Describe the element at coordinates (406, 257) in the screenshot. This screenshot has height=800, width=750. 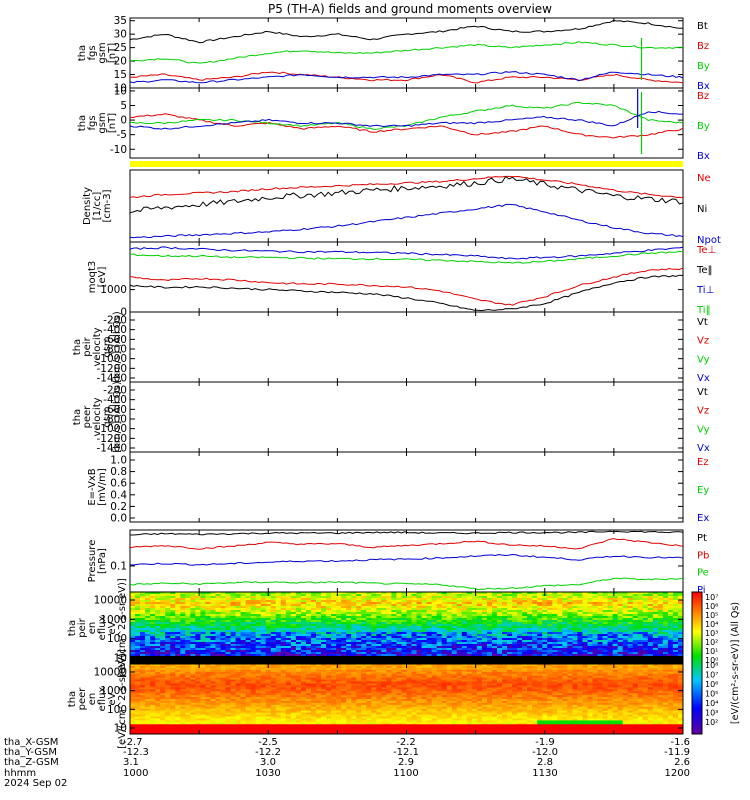
I see `series-line-Ti‖` at that location.